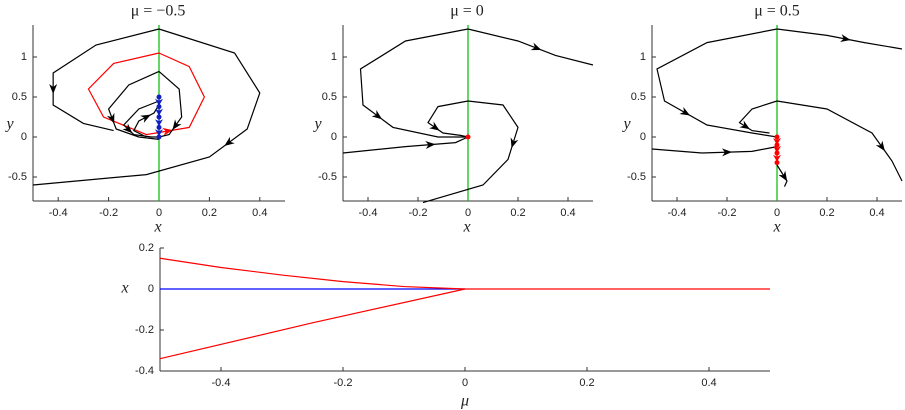  What do you see at coordinates (467, 11) in the screenshot?
I see `chart-title: μ = 0` at bounding box center [467, 11].